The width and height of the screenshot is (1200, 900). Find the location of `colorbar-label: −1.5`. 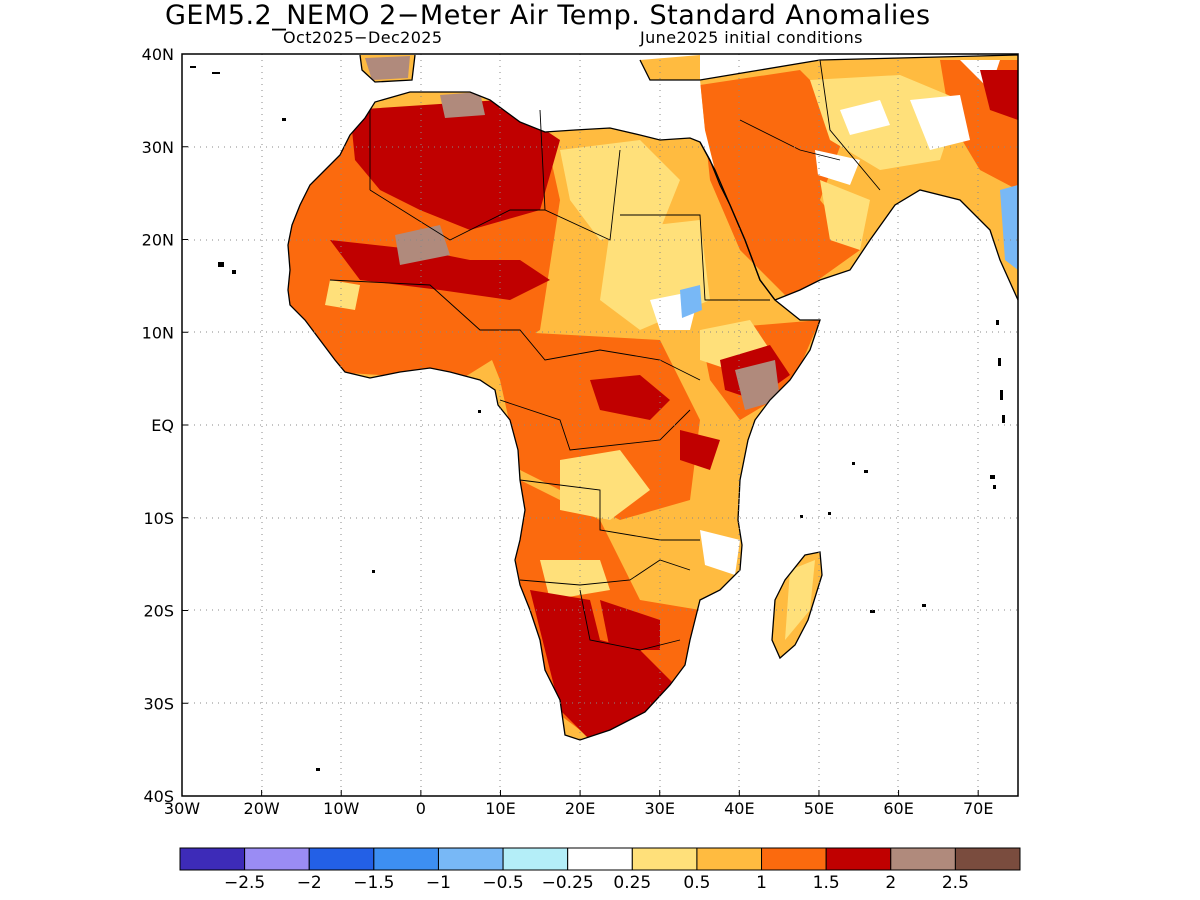

colorbar-label: −1.5 is located at coordinates (373, 883).